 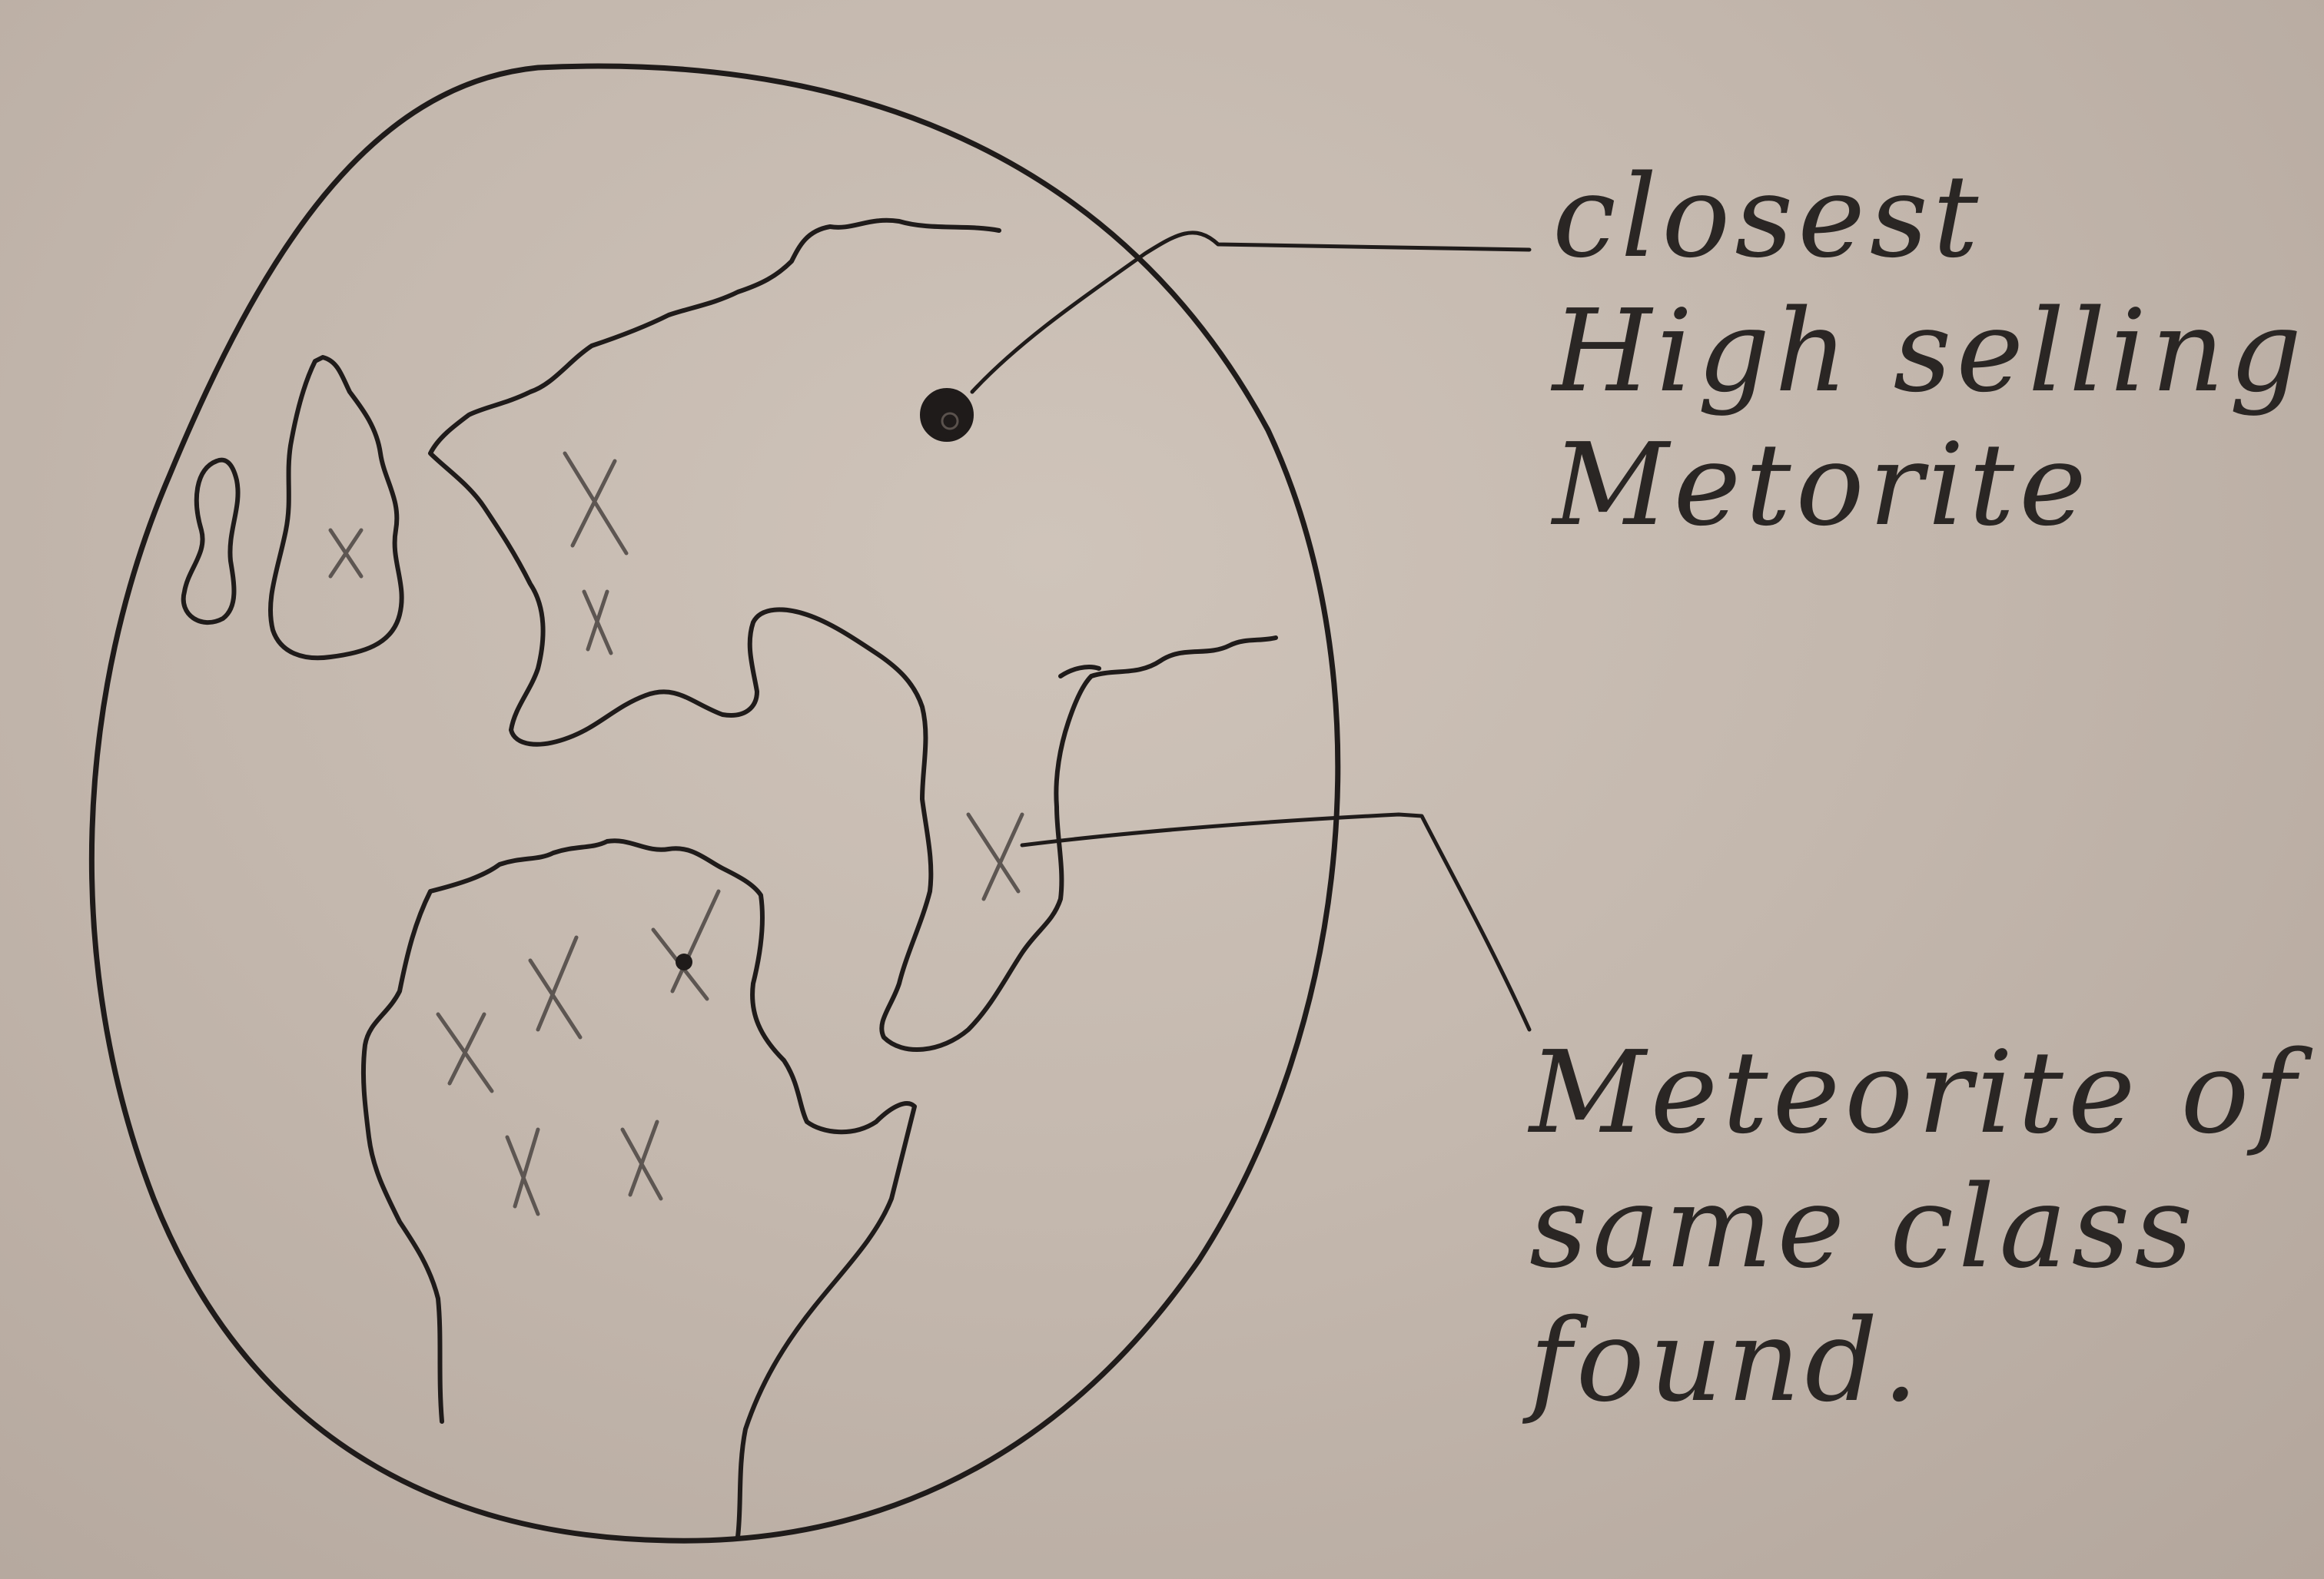 I want to click on meteorite-x-markers, so click(x=676, y=833).